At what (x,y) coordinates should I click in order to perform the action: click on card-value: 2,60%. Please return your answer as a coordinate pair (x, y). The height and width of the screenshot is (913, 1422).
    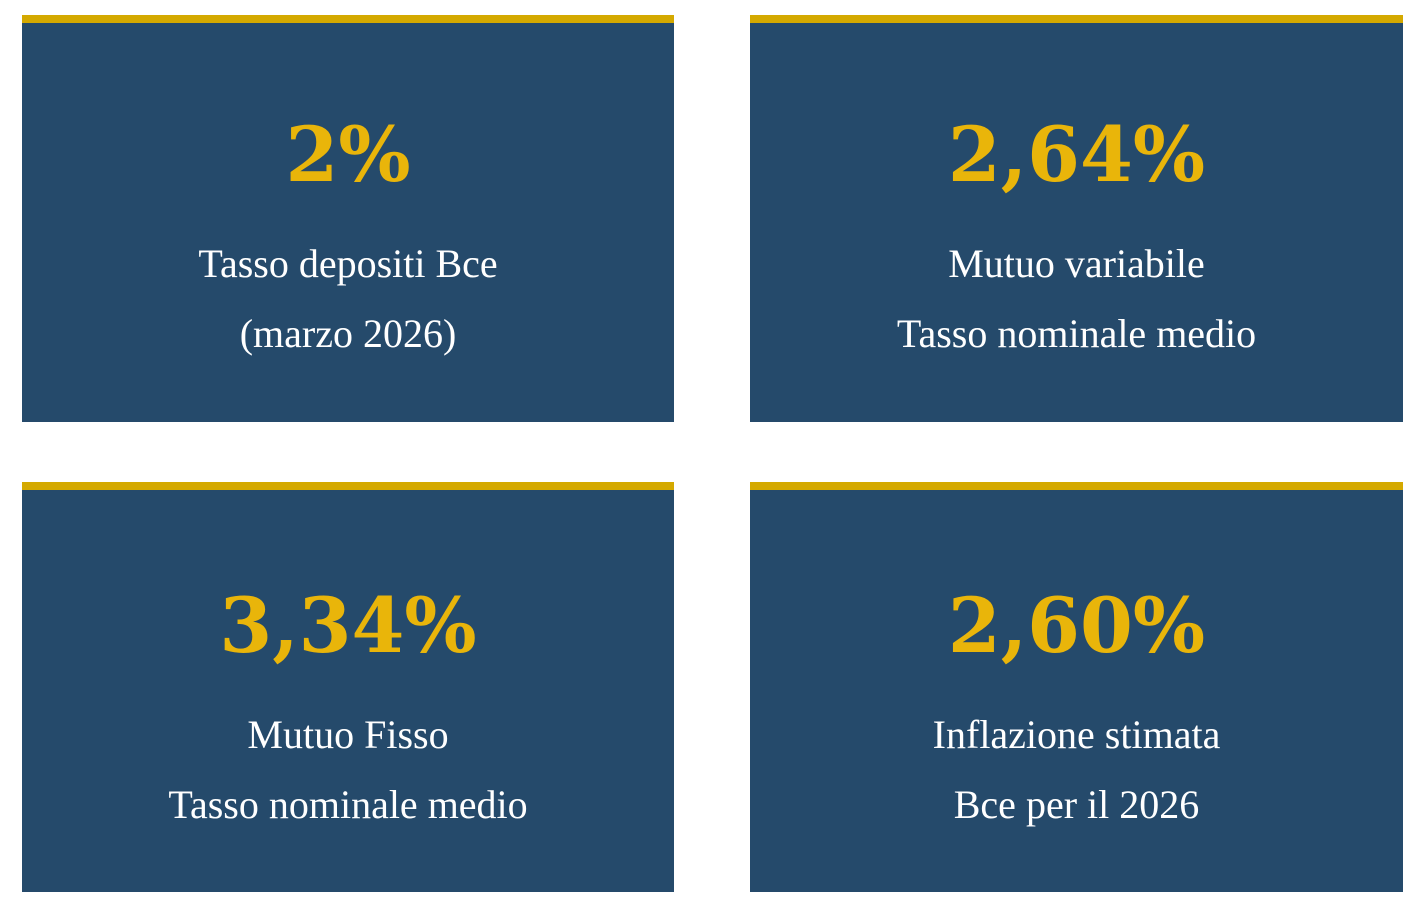
    Looking at the image, I should click on (1076, 625).